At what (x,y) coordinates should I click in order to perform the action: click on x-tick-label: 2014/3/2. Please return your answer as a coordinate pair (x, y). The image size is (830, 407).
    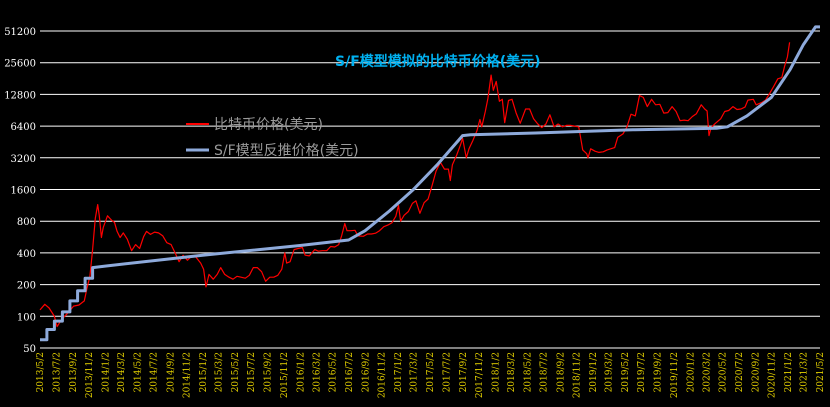
    Looking at the image, I should click on (122, 372).